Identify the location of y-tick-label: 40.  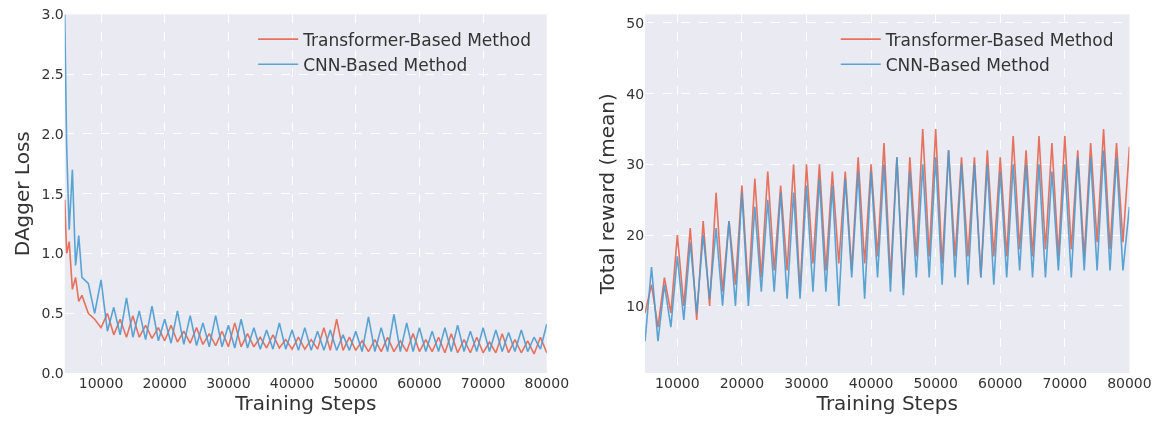
(635, 93).